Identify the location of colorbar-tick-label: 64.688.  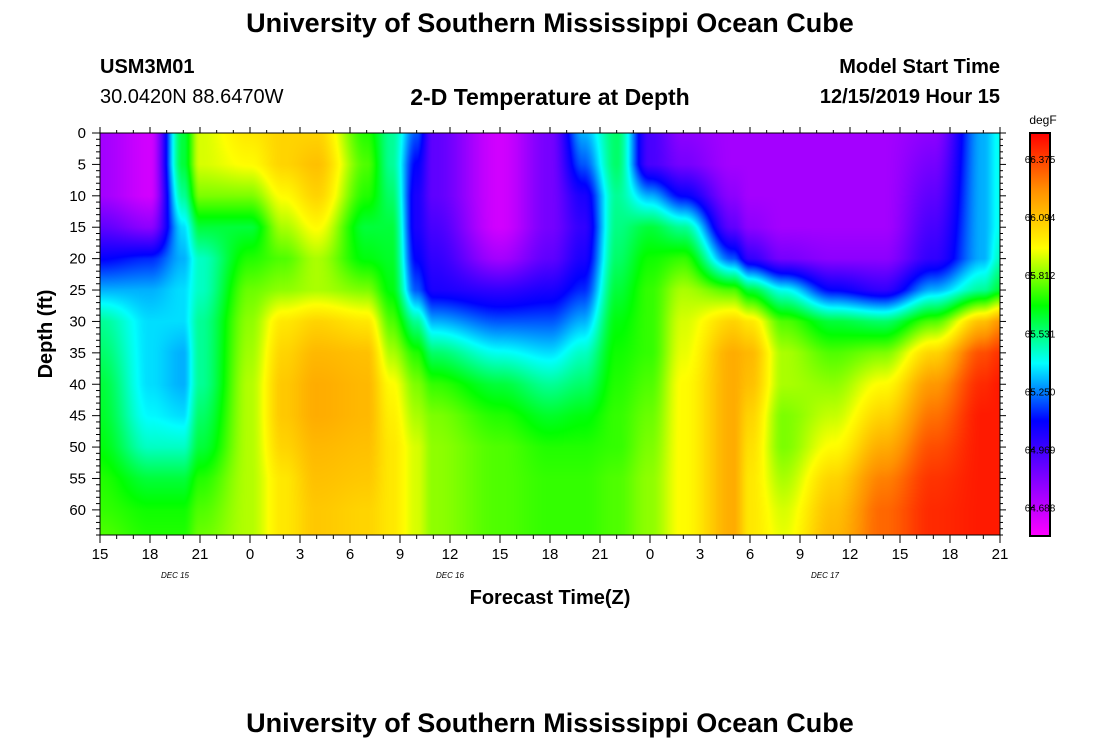
(1040, 508).